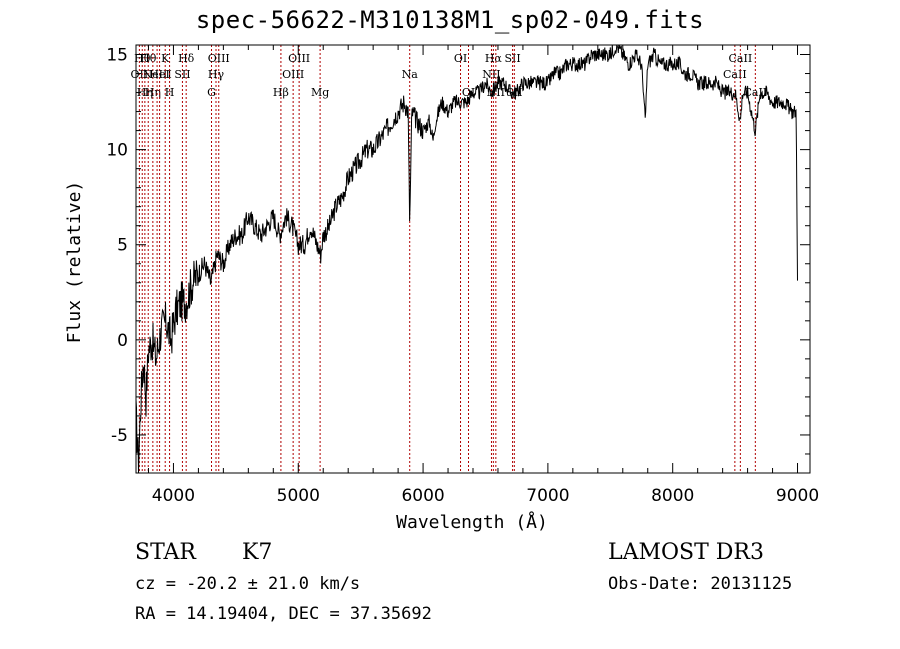  I want to click on spectral-line-label: H, so click(170, 92).